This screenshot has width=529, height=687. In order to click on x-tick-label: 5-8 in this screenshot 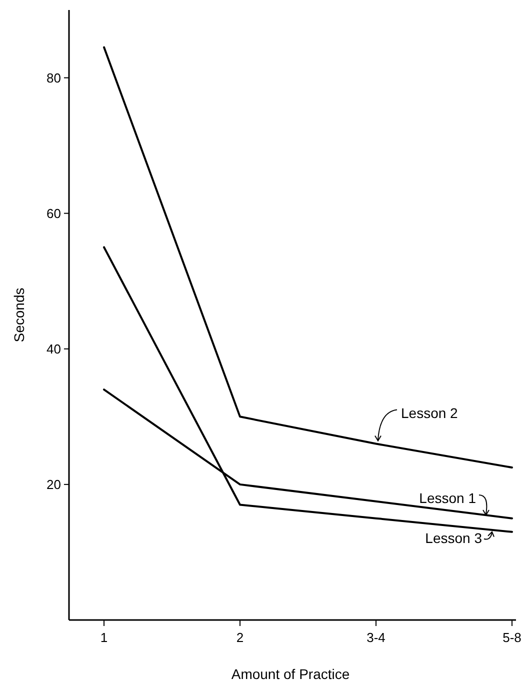, I will do `click(512, 637)`.